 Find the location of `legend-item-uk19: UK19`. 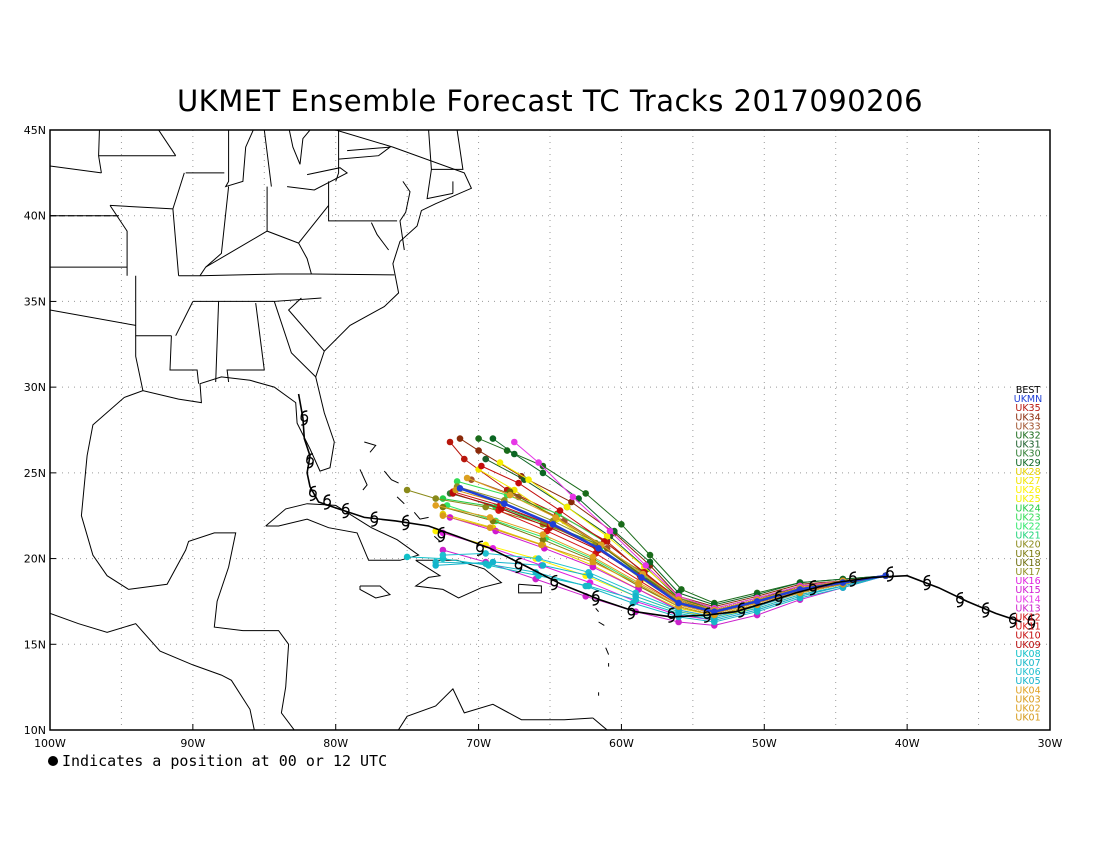

legend-item-uk19: UK19 is located at coordinates (1027, 554).